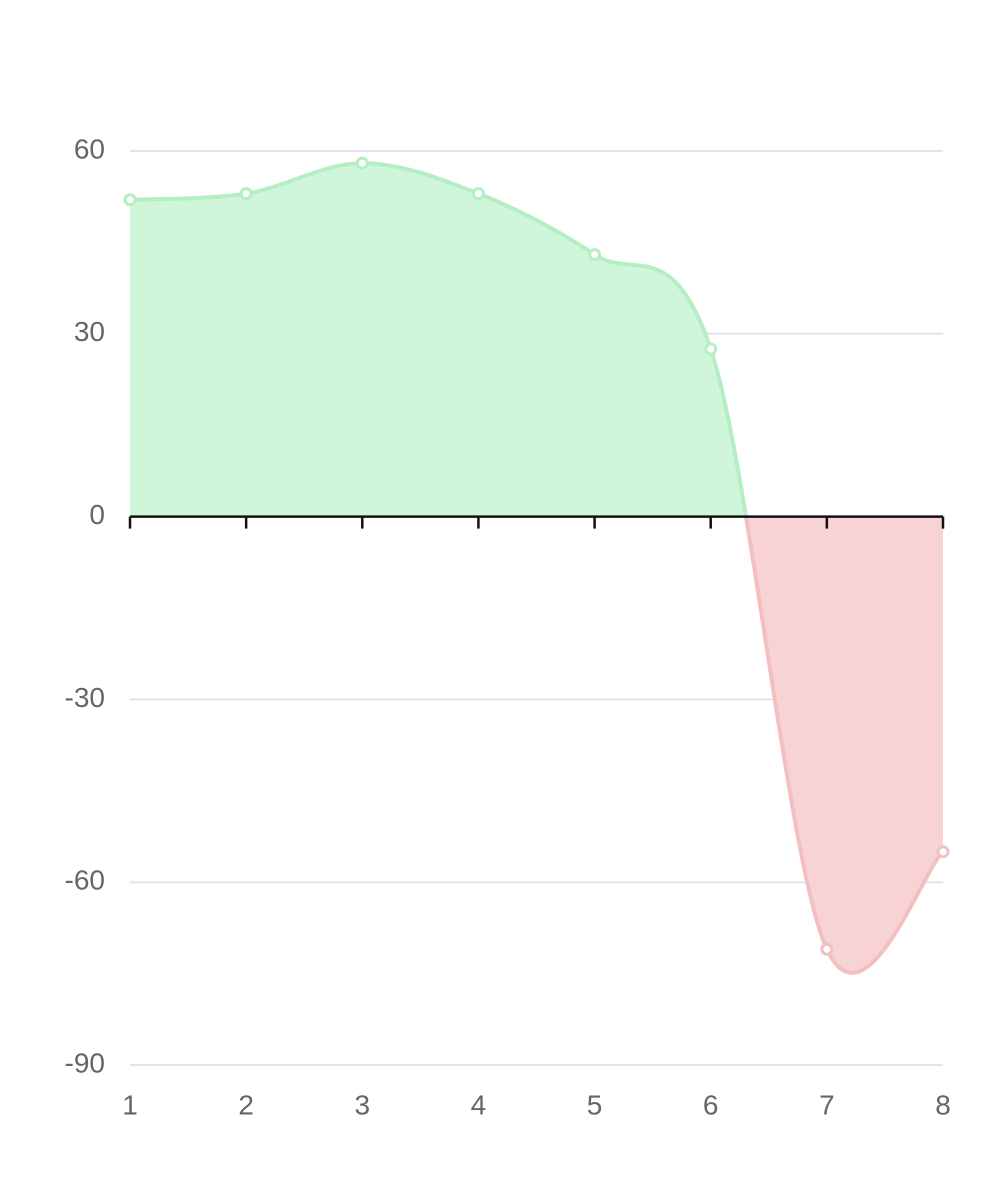 The height and width of the screenshot is (1200, 985). Describe the element at coordinates (89, 148) in the screenshot. I see `y-tick-label: 60` at that location.